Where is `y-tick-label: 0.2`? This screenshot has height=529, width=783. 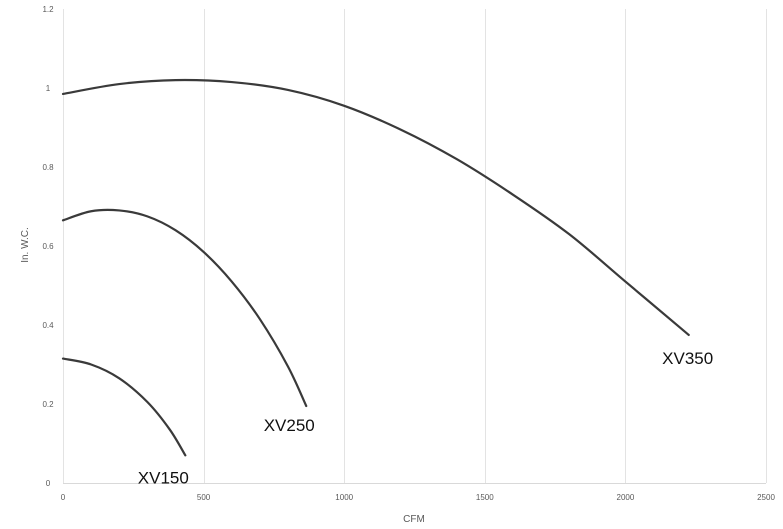 y-tick-label: 0.2 is located at coordinates (48, 404).